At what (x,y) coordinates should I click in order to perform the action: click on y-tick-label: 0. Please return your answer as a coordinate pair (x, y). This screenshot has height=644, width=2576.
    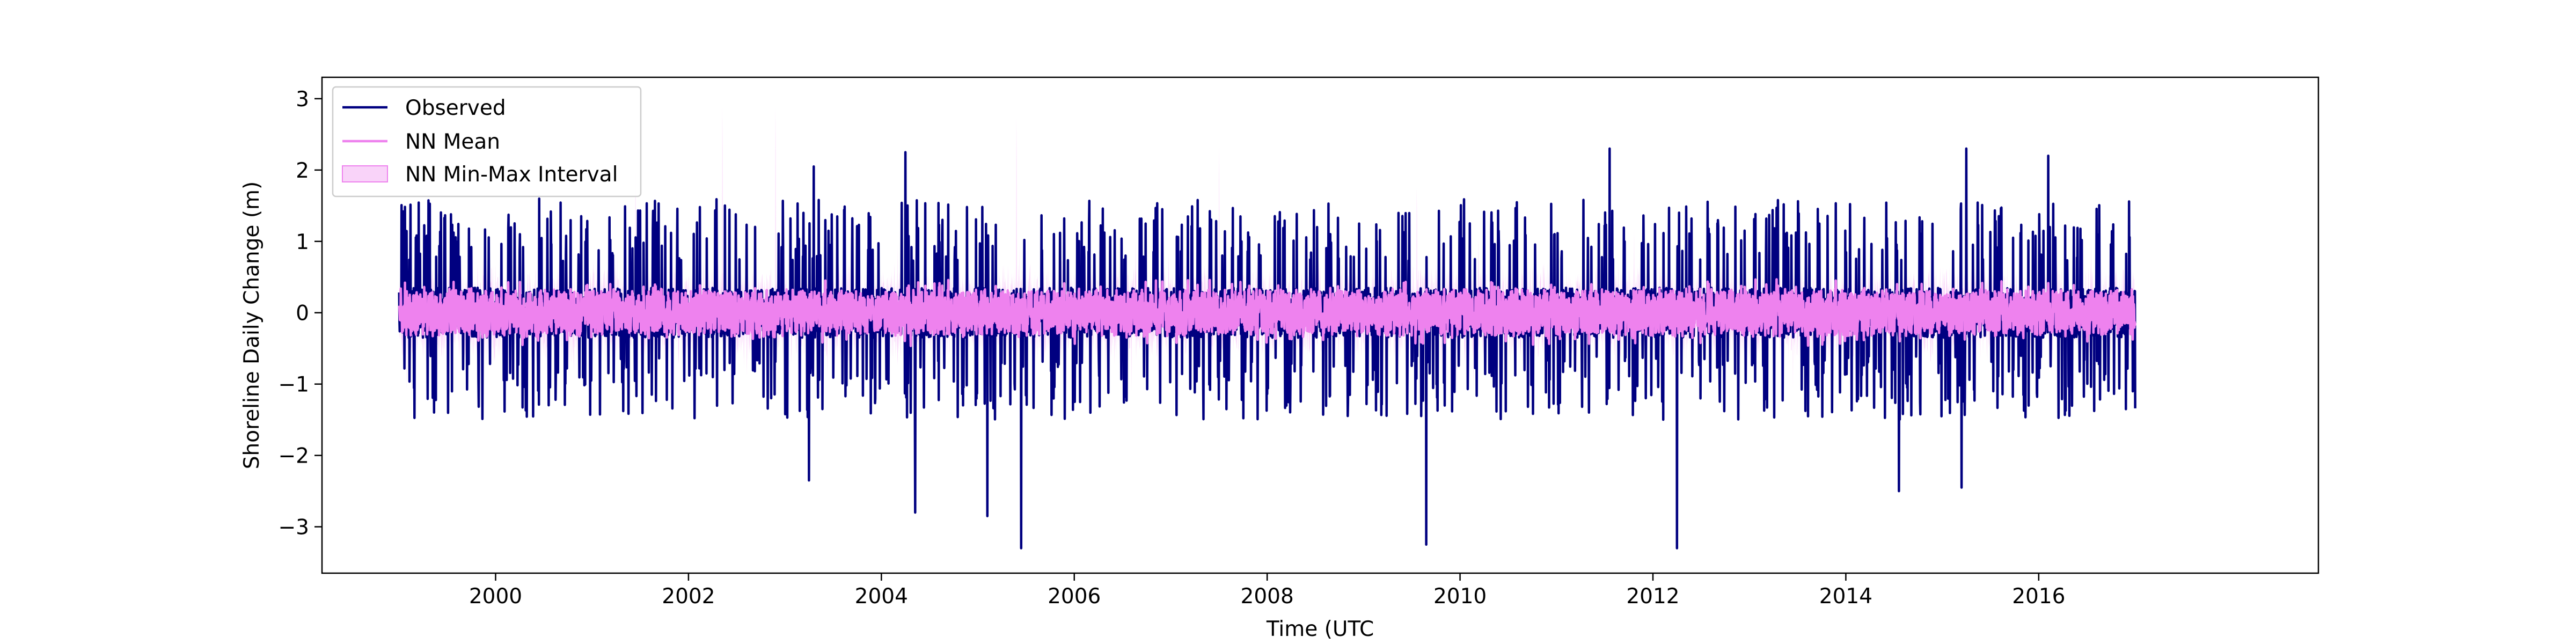
    Looking at the image, I should click on (302, 314).